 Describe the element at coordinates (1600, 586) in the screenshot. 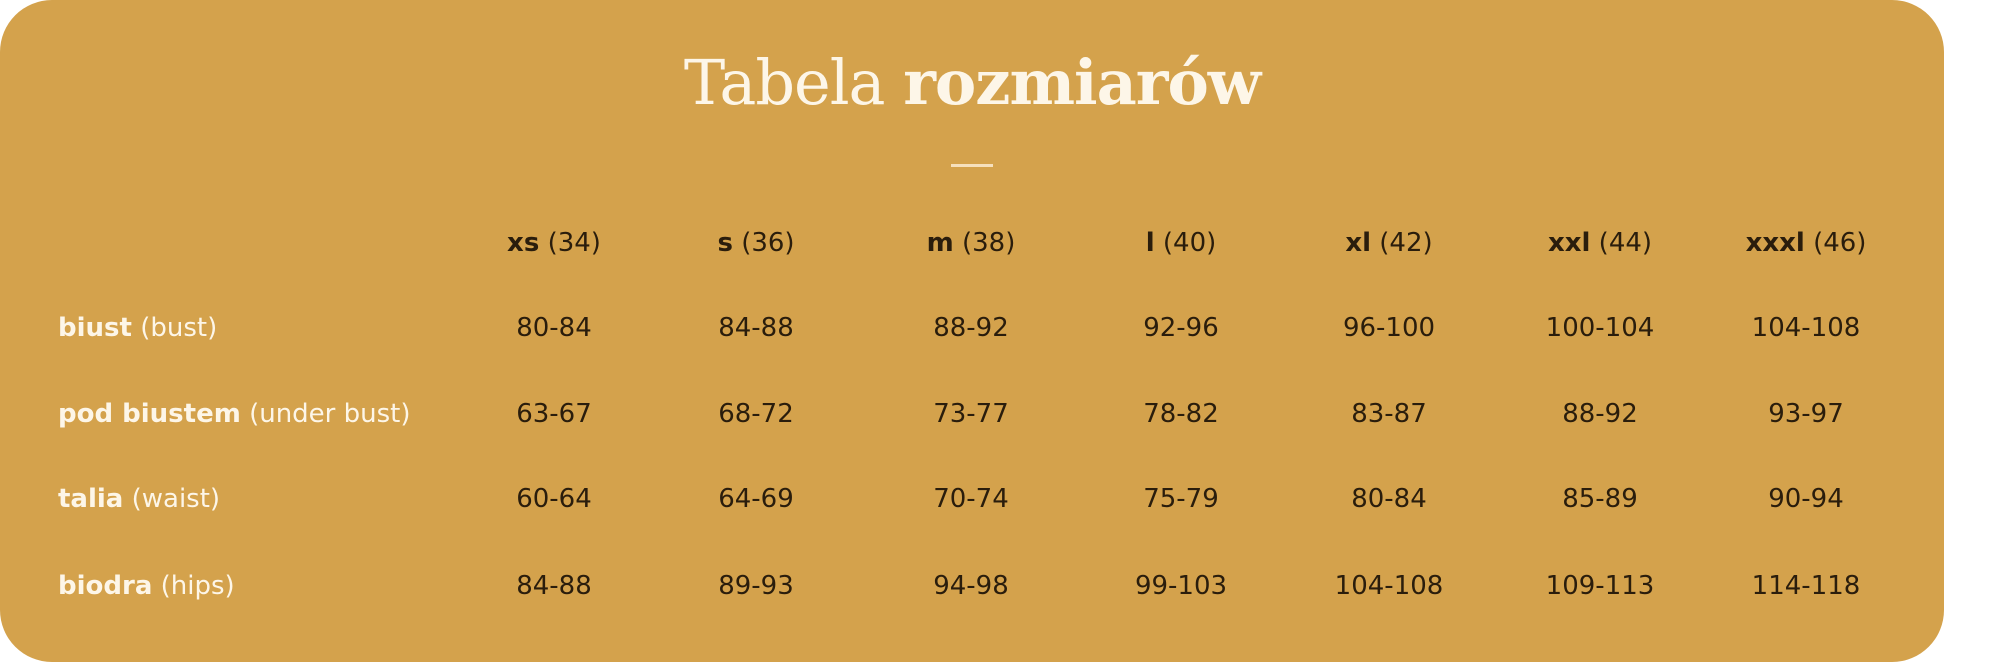

I see `table-cell: 109-113` at that location.